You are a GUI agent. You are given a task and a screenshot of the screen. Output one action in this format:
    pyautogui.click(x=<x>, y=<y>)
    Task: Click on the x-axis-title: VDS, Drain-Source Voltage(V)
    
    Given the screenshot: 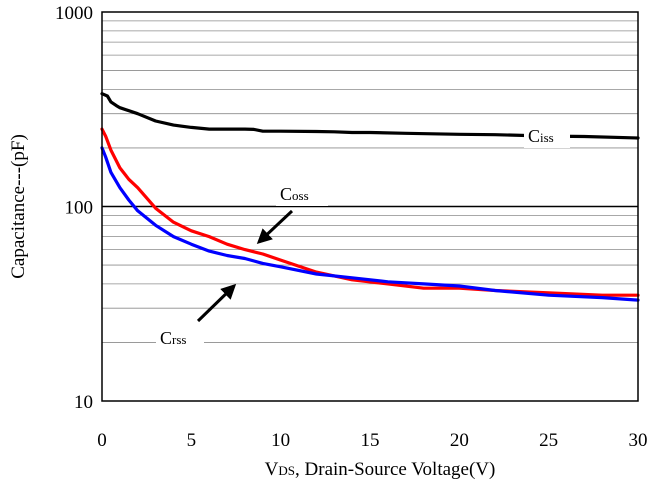 What is the action you would take?
    pyautogui.click(x=380, y=469)
    